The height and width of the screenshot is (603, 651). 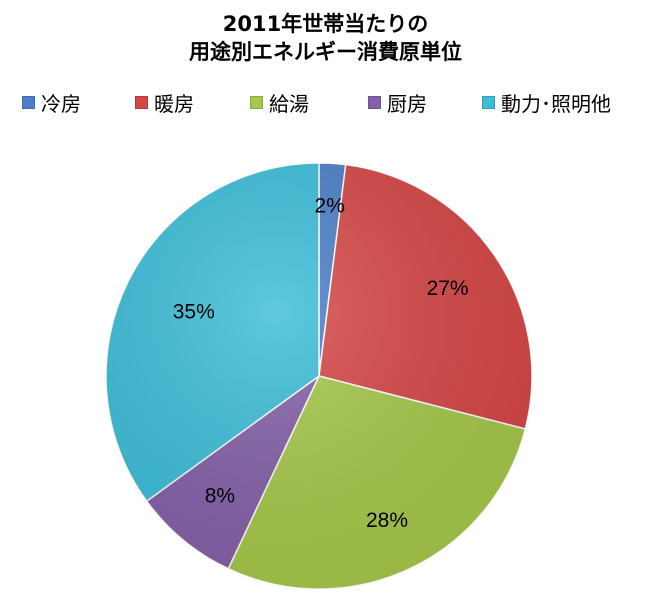 What do you see at coordinates (174, 104) in the screenshot?
I see `legend-label-heating: 暖房` at bounding box center [174, 104].